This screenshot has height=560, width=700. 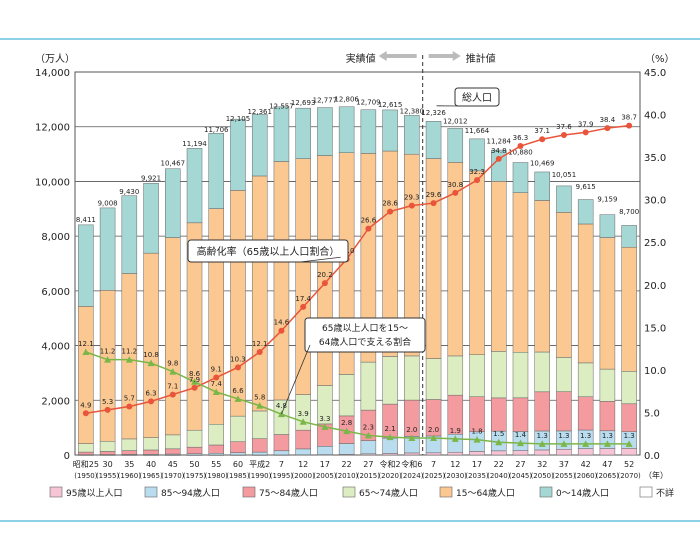 What do you see at coordinates (303, 103) in the screenshot?
I see `total-label: 12,693` at bounding box center [303, 103].